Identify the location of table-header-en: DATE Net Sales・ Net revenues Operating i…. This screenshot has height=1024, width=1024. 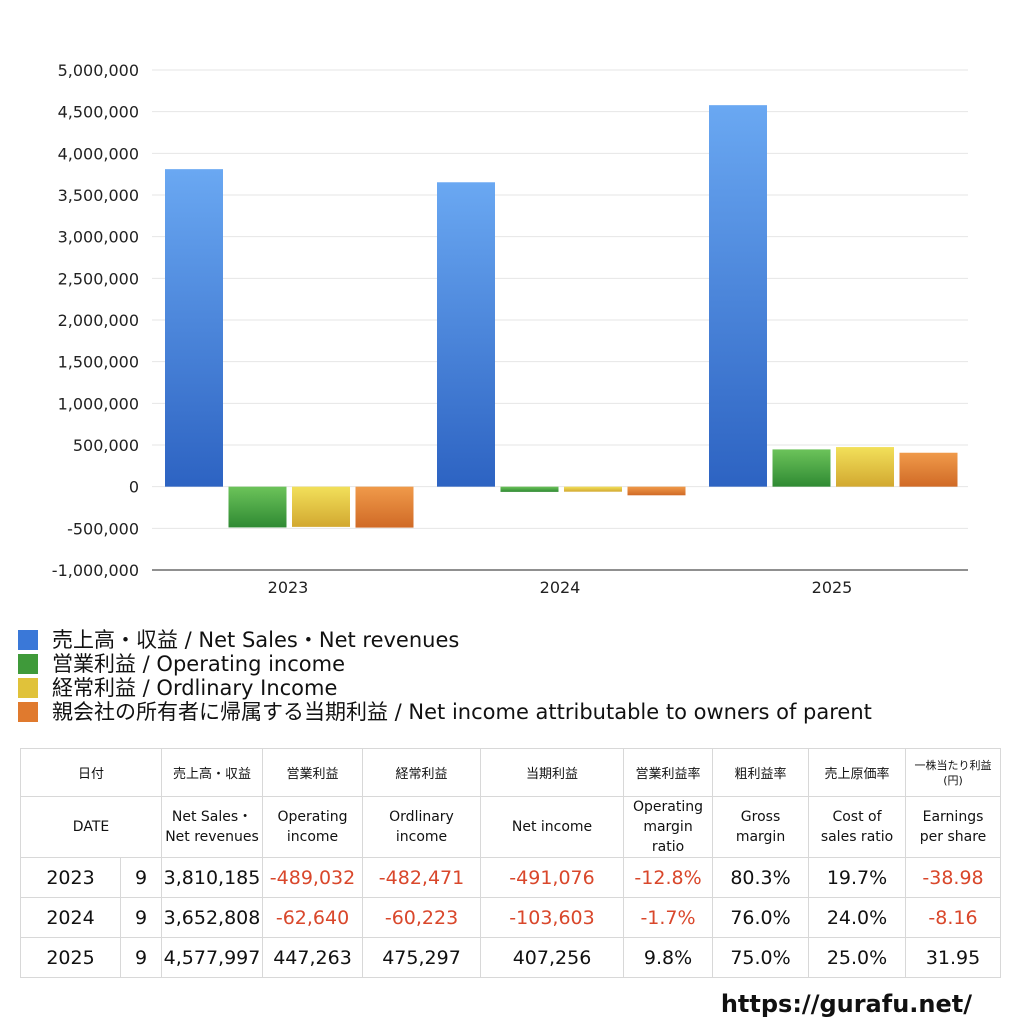
(510, 827).